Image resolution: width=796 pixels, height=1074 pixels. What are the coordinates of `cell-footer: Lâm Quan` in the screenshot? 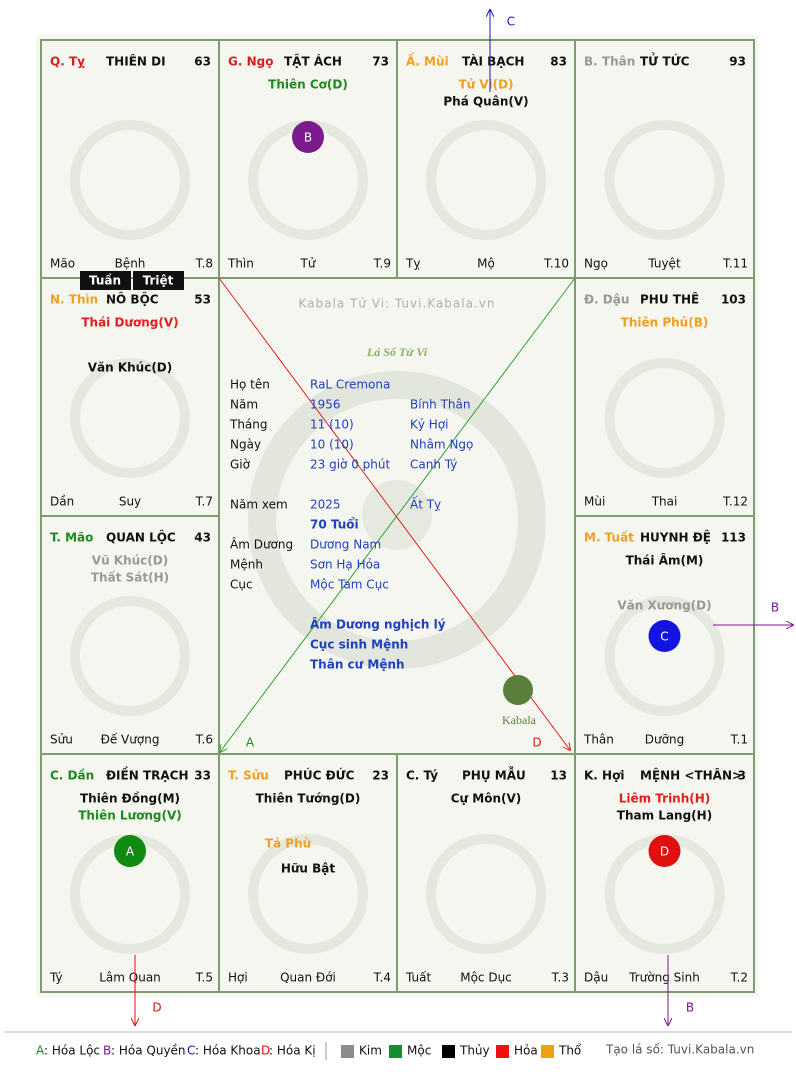 It's located at (130, 978).